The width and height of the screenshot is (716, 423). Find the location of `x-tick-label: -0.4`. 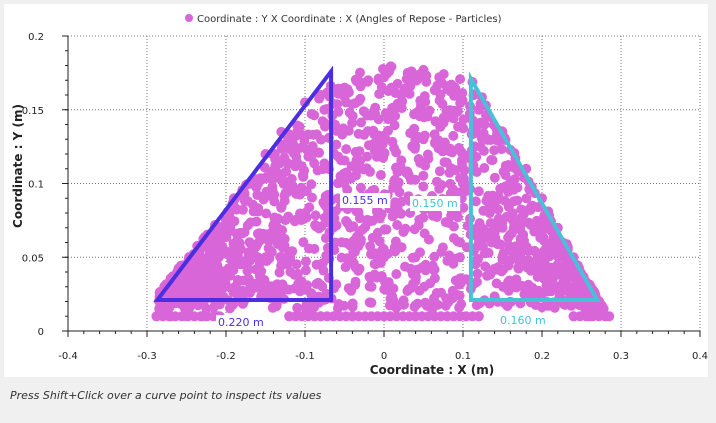

x-tick-label: -0.4 is located at coordinates (68, 356).